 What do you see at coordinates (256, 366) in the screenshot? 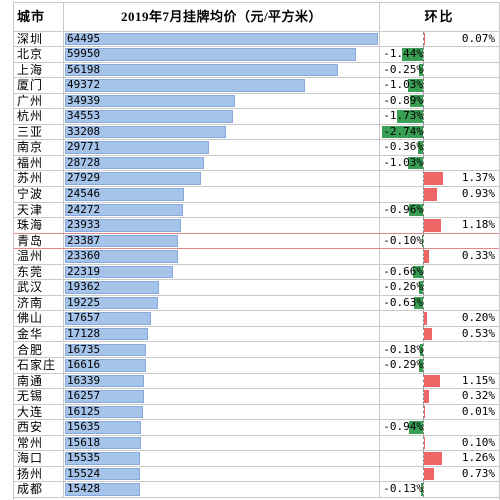
I see `table-row: 石家庄 16616 -0.29%` at bounding box center [256, 366].